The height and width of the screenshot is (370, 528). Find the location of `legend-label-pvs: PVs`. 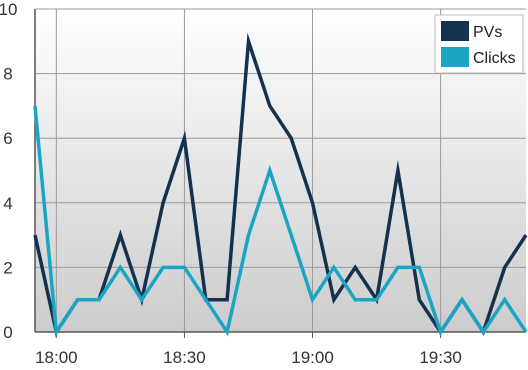

legend-label-pvs: PVs is located at coordinates (487, 32).